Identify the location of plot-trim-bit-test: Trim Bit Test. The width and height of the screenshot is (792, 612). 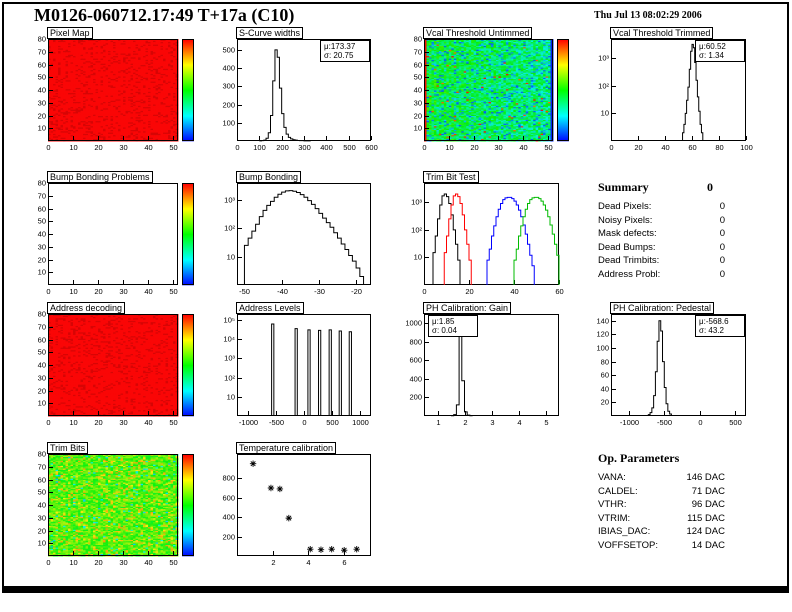
(482, 234).